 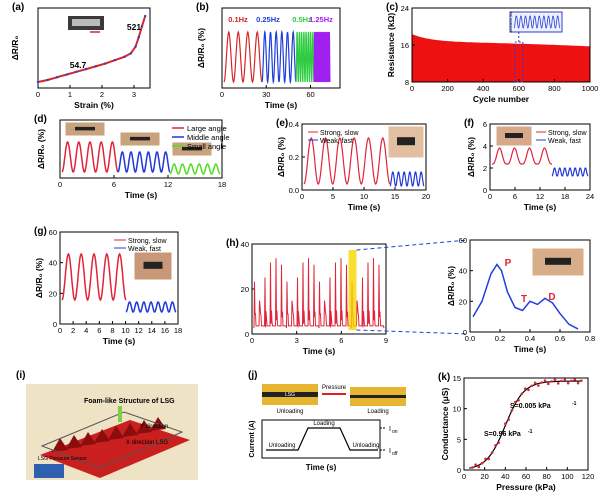 I want to click on legend-1: Middle angle, so click(x=208, y=137).